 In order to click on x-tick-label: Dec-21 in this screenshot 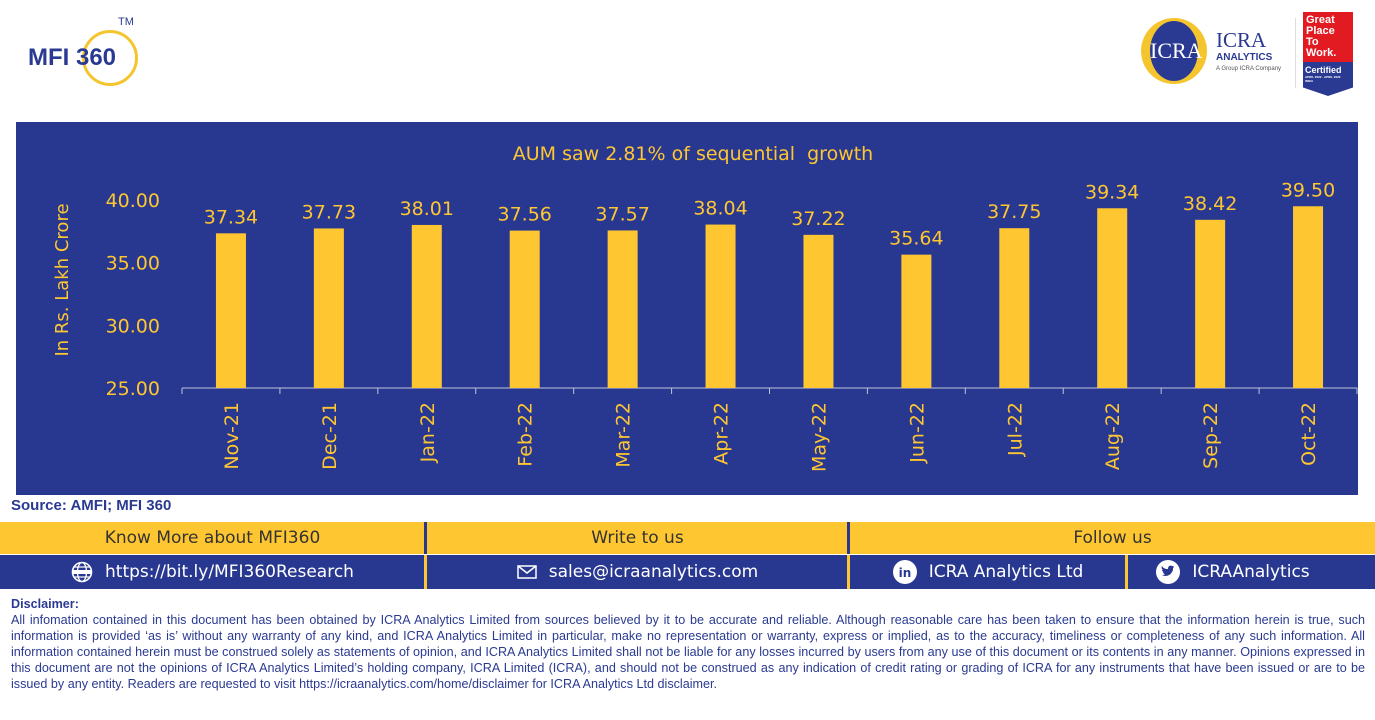, I will do `click(330, 436)`.